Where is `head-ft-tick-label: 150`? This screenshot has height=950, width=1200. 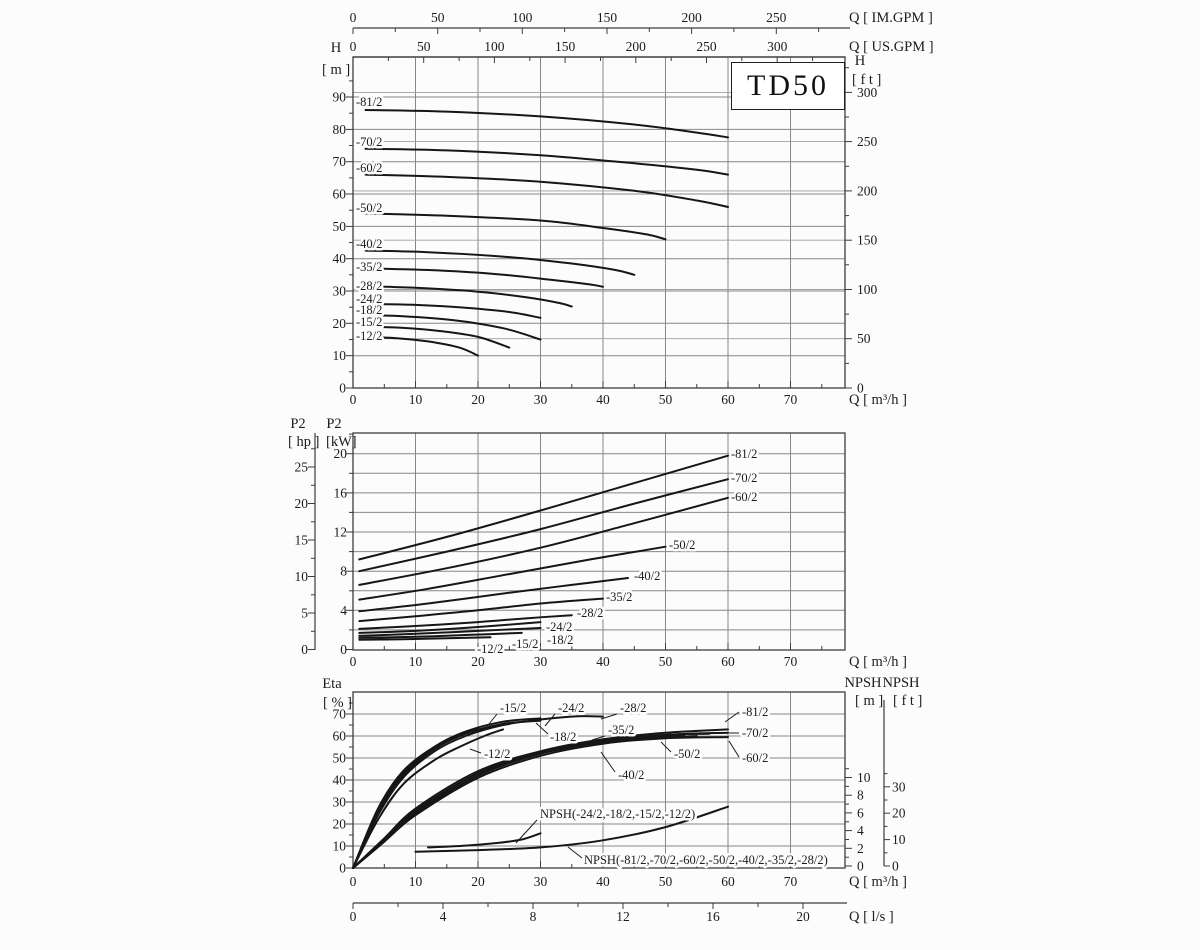 head-ft-tick-label: 150 is located at coordinates (867, 240).